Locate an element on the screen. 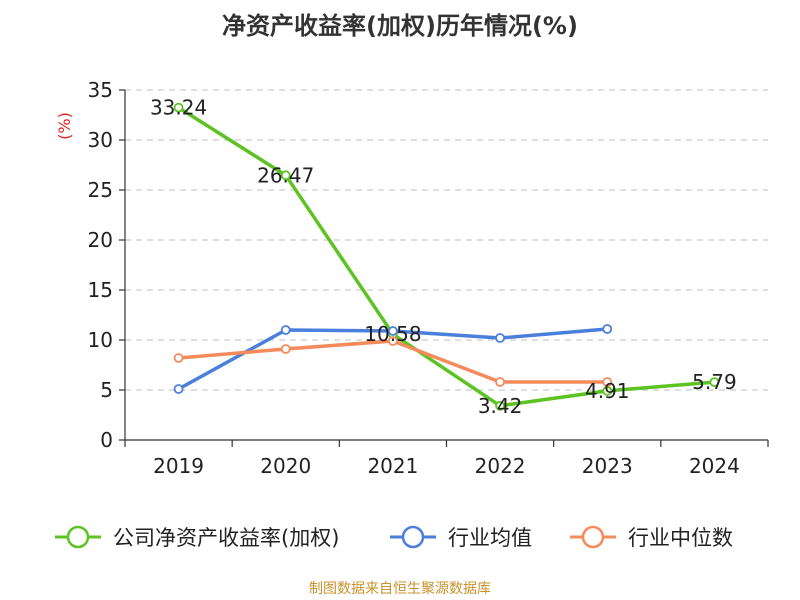  legend: 公司净资产收益率(加权) 行业均值 行业中位数 is located at coordinates (394, 537).